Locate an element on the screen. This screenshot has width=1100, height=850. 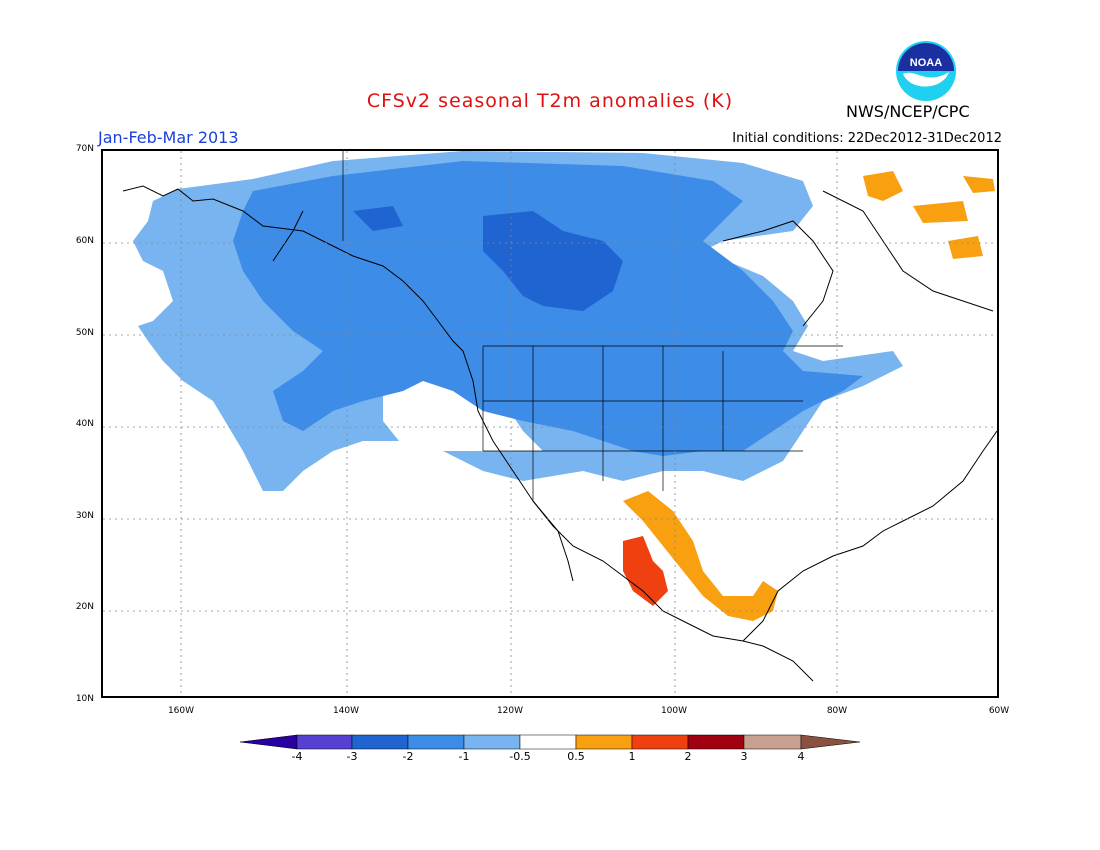
color-legend: -4 -3 -2 -1 -0.5 0.5 1 2 3 4 is located at coordinates (550, 754).